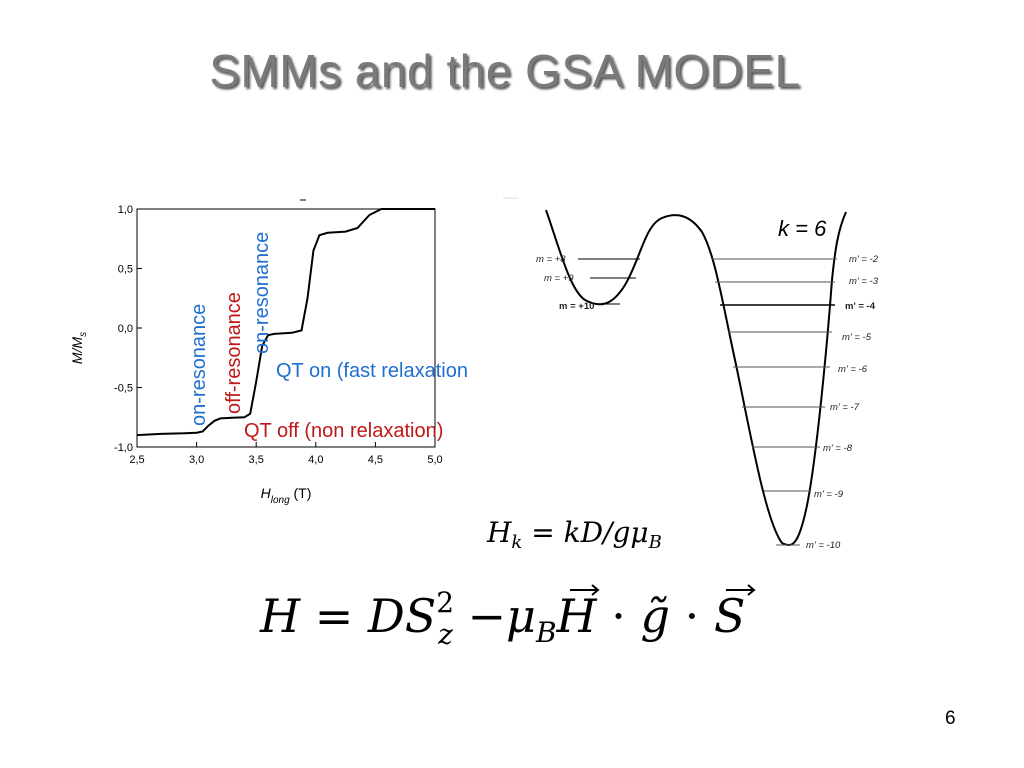 The image size is (1024, 768). Describe the element at coordinates (315, 460) in the screenshot. I see `x-tick-label: 4,0` at that location.